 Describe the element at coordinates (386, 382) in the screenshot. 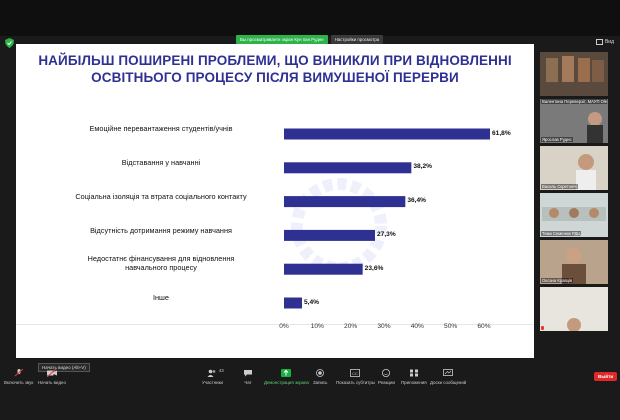

I see `reactions-label: Реакции` at that location.